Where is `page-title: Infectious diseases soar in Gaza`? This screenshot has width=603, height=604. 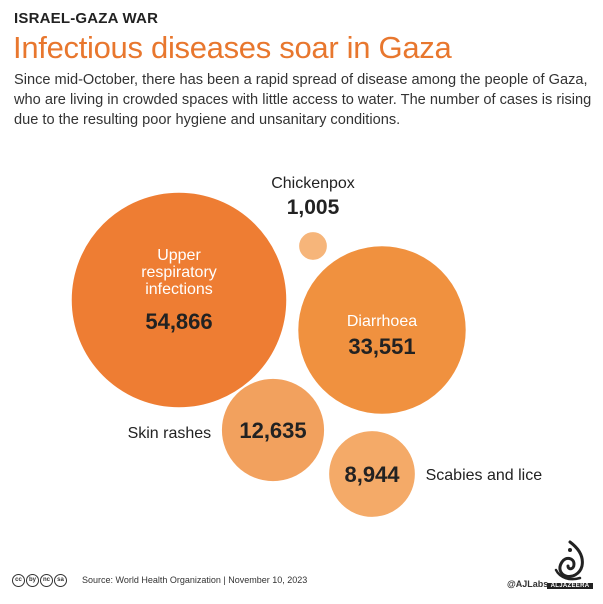 page-title: Infectious diseases soar in Gaza is located at coordinates (232, 47).